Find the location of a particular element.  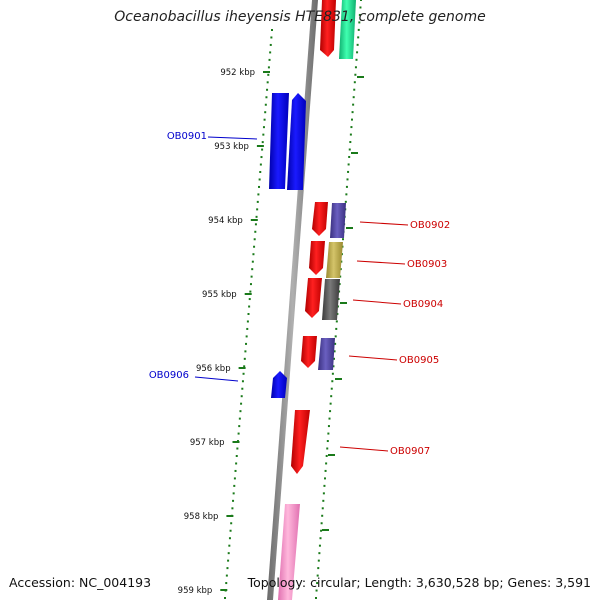

gene-OB0904 is located at coordinates (331, 299).